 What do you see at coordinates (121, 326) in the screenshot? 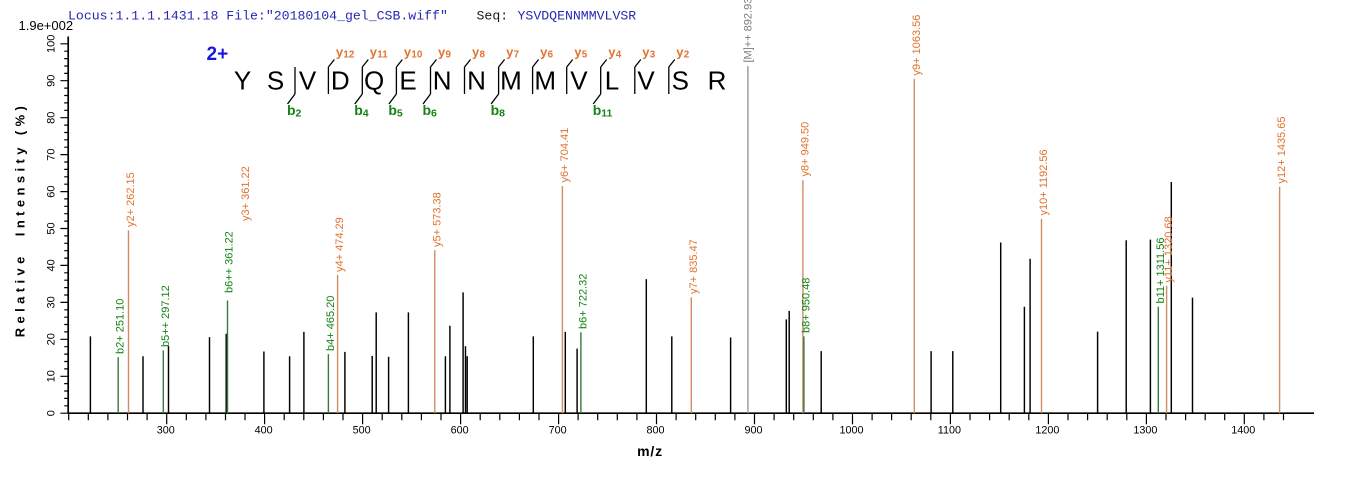
I see `svg-text: b2+ 251.10` at bounding box center [121, 326].